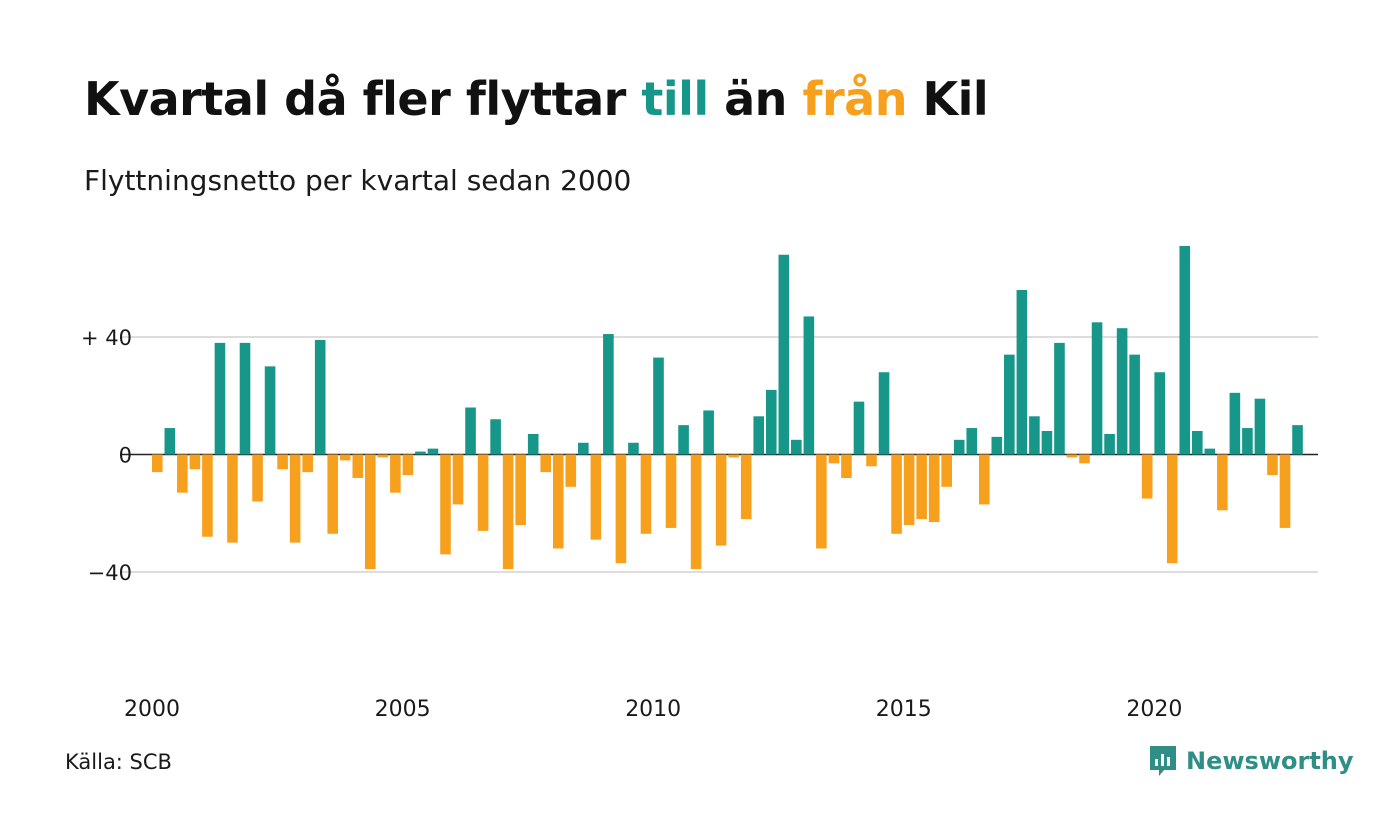 The height and width of the screenshot is (840, 1400). What do you see at coordinates (921, 487) in the screenshot?
I see `bar-q62` at bounding box center [921, 487].